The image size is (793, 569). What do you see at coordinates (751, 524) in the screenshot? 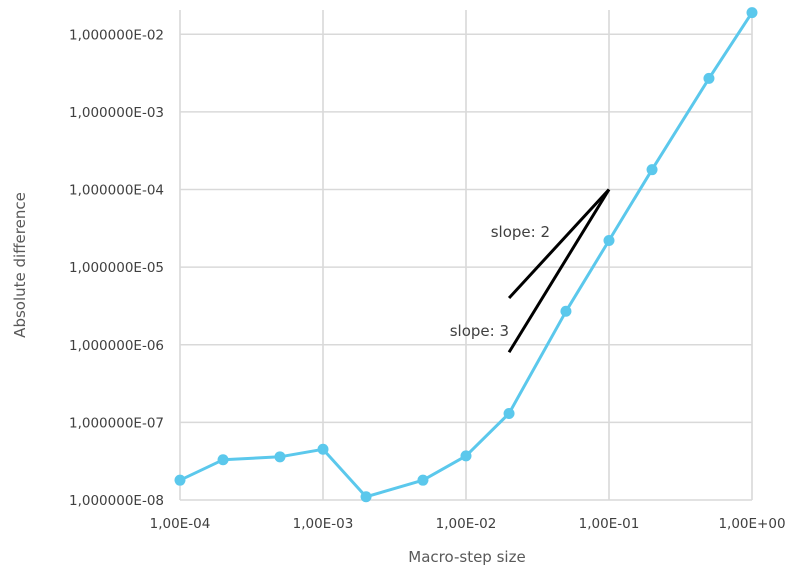
I see `x-tick-label: 1,00E+00` at bounding box center [751, 524].